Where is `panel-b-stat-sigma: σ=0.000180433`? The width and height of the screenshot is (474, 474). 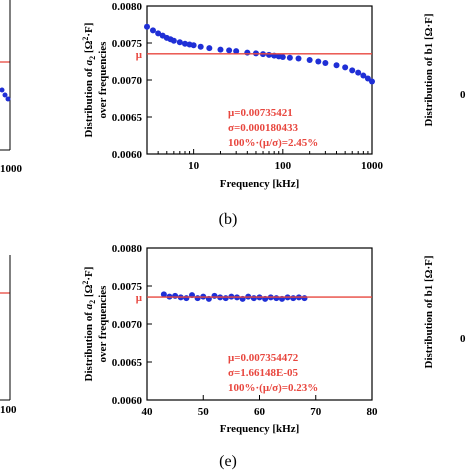 panel-b-stat-sigma: σ=0.000180433 is located at coordinates (263, 128).